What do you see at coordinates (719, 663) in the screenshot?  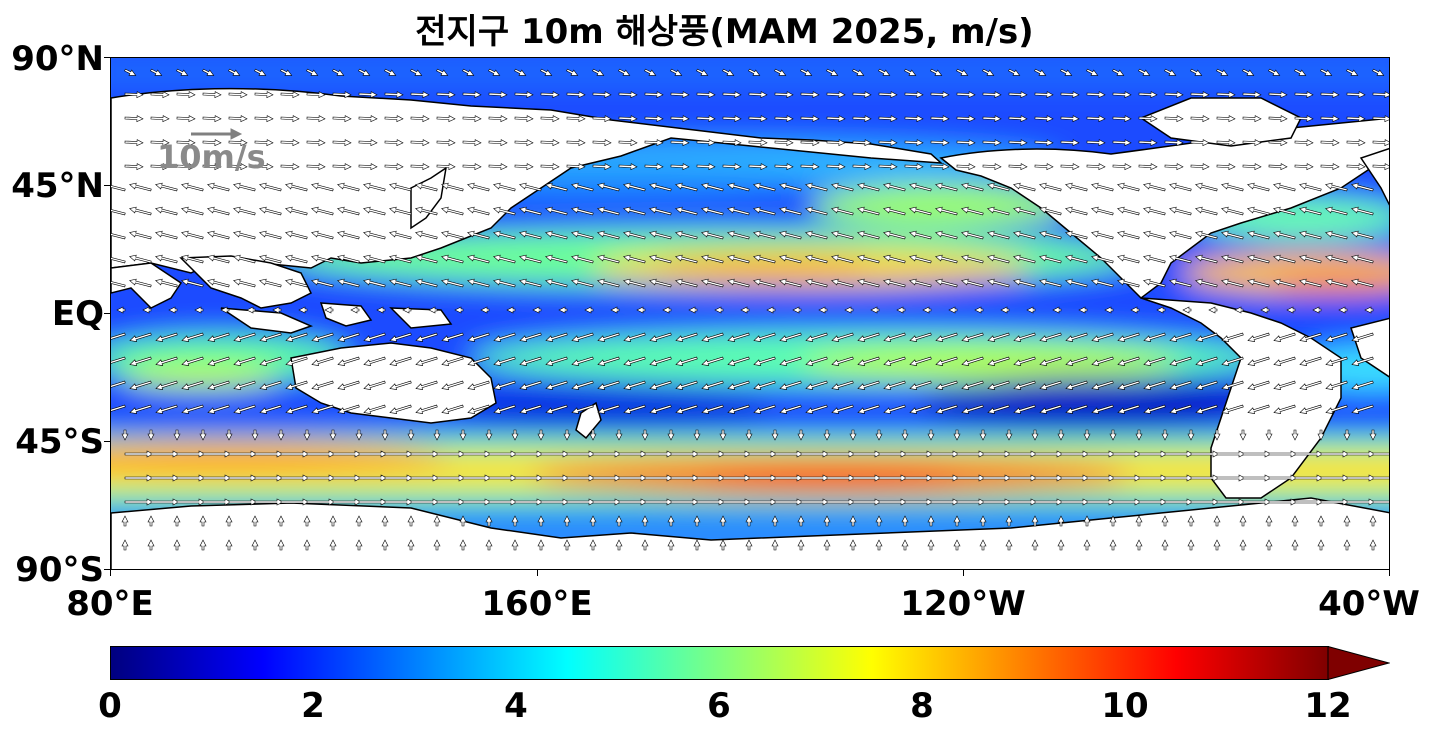 I see `colorbar-gradient` at bounding box center [719, 663].